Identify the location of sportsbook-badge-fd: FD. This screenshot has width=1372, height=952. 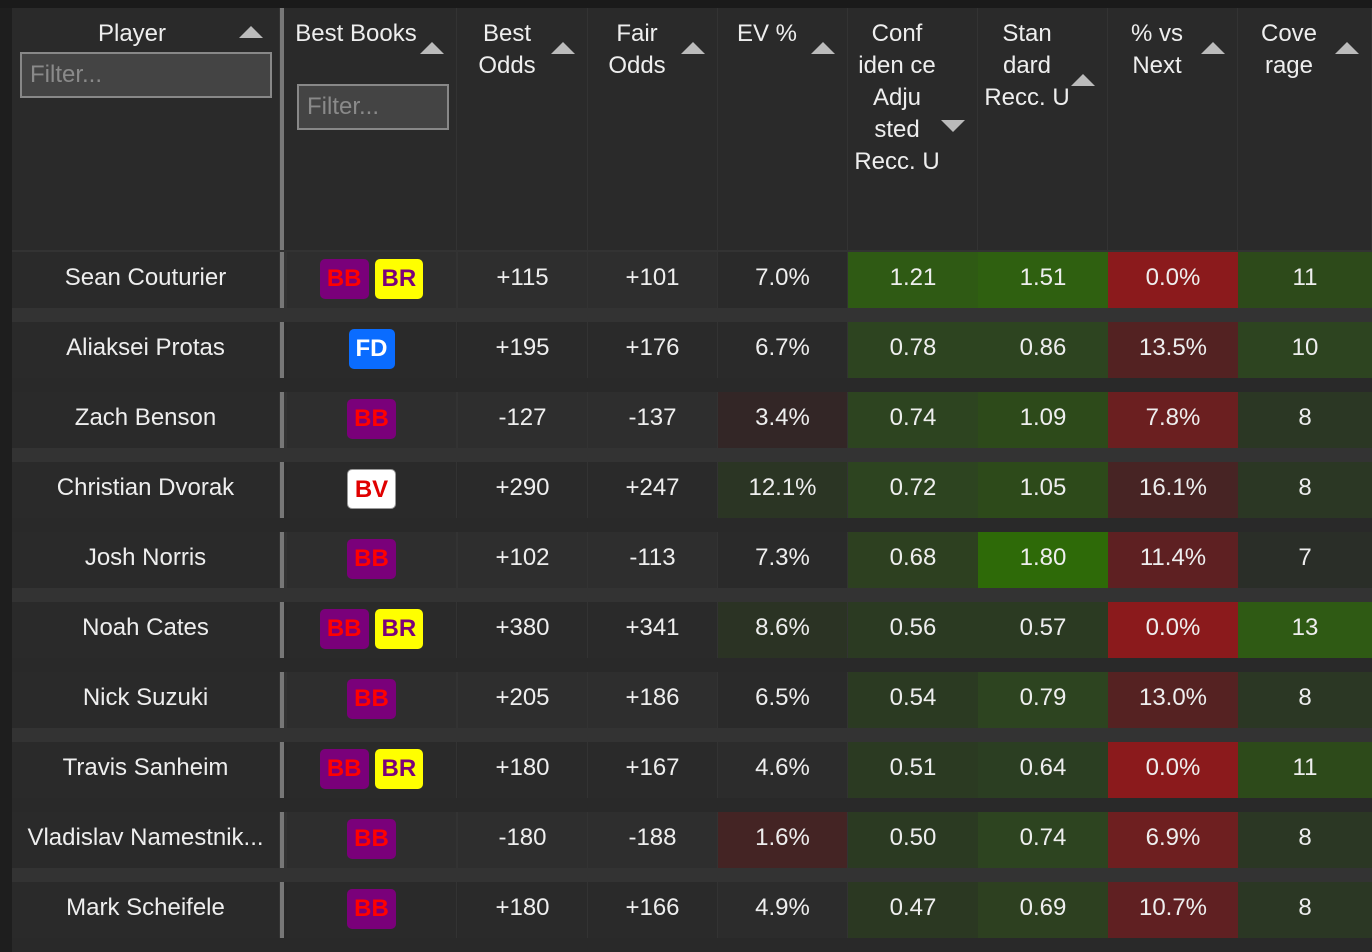
(371, 348).